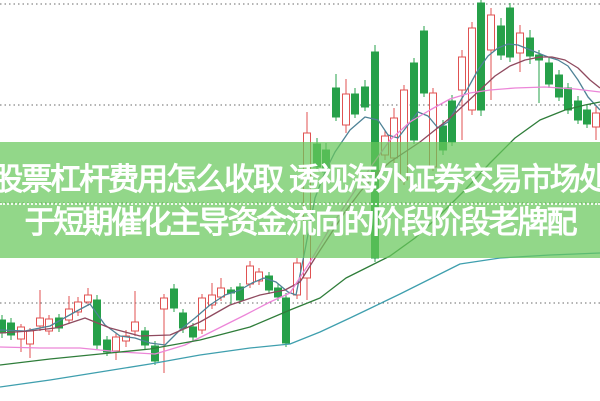 The width and height of the screenshot is (600, 401). I want to click on headline-line-2: 于短期催化主导资金流向的阶段阶段老牌配, so click(301, 222).